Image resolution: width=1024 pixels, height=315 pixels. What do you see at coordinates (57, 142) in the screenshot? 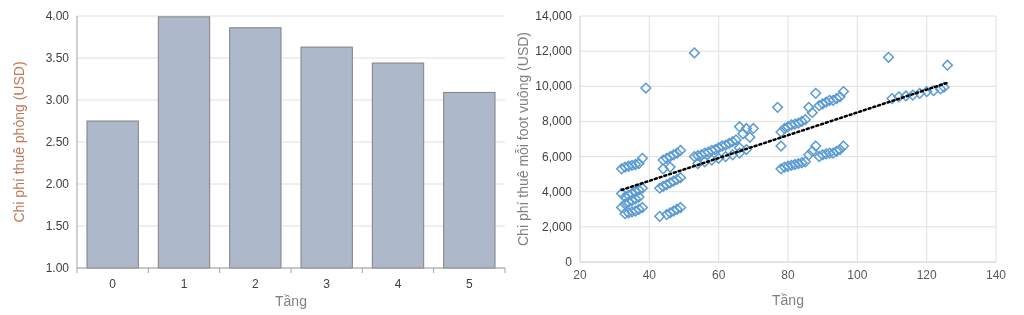
I see `y-tick-label: 2.50` at bounding box center [57, 142].